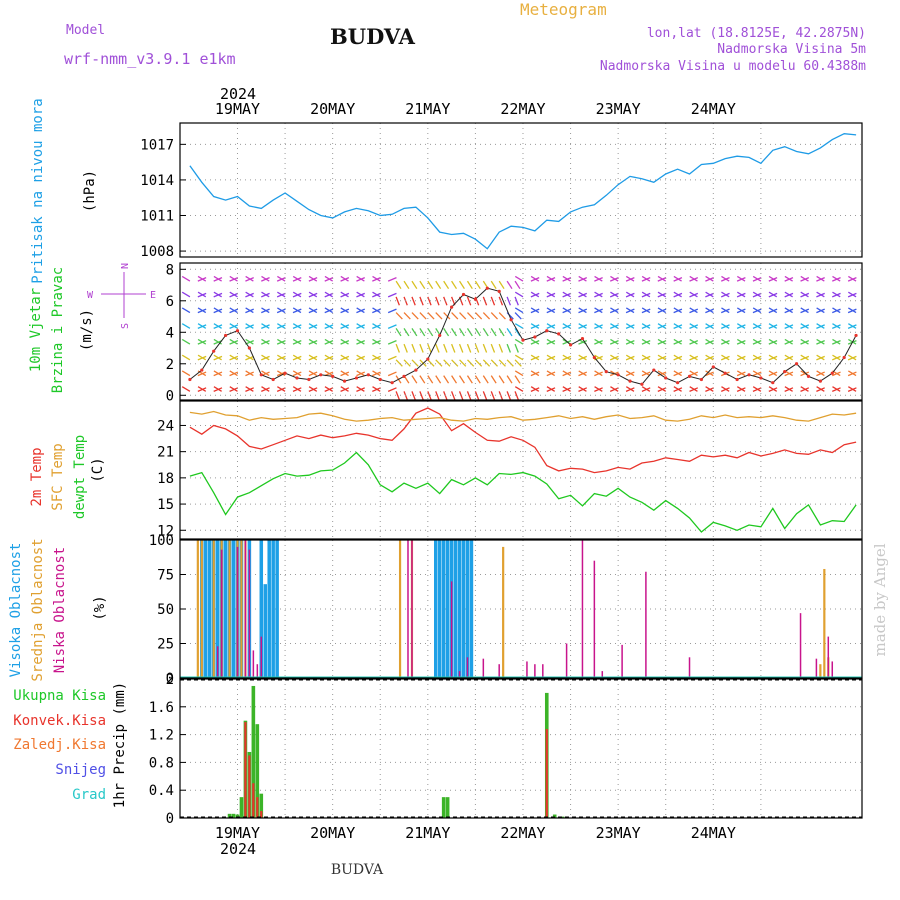 The height and width of the screenshot is (900, 900). I want to click on wind-subtitle: Brzina i Pravac, so click(58, 330).